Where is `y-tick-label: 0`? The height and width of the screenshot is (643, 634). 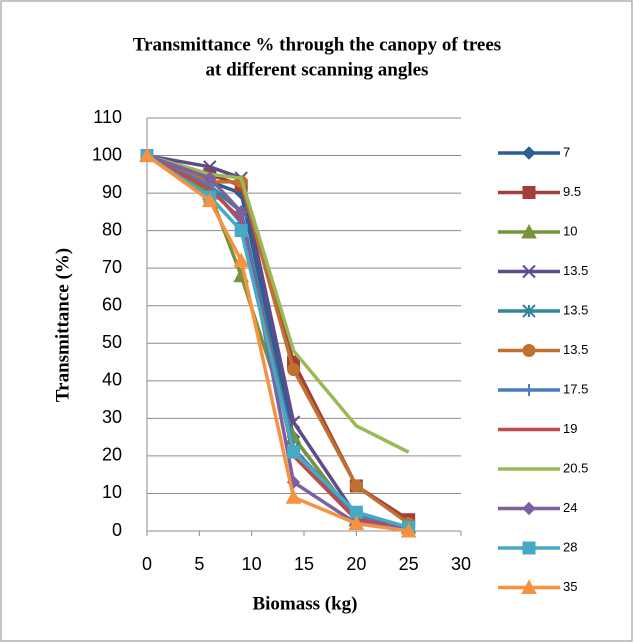 y-tick-label: 0 is located at coordinates (117, 530).